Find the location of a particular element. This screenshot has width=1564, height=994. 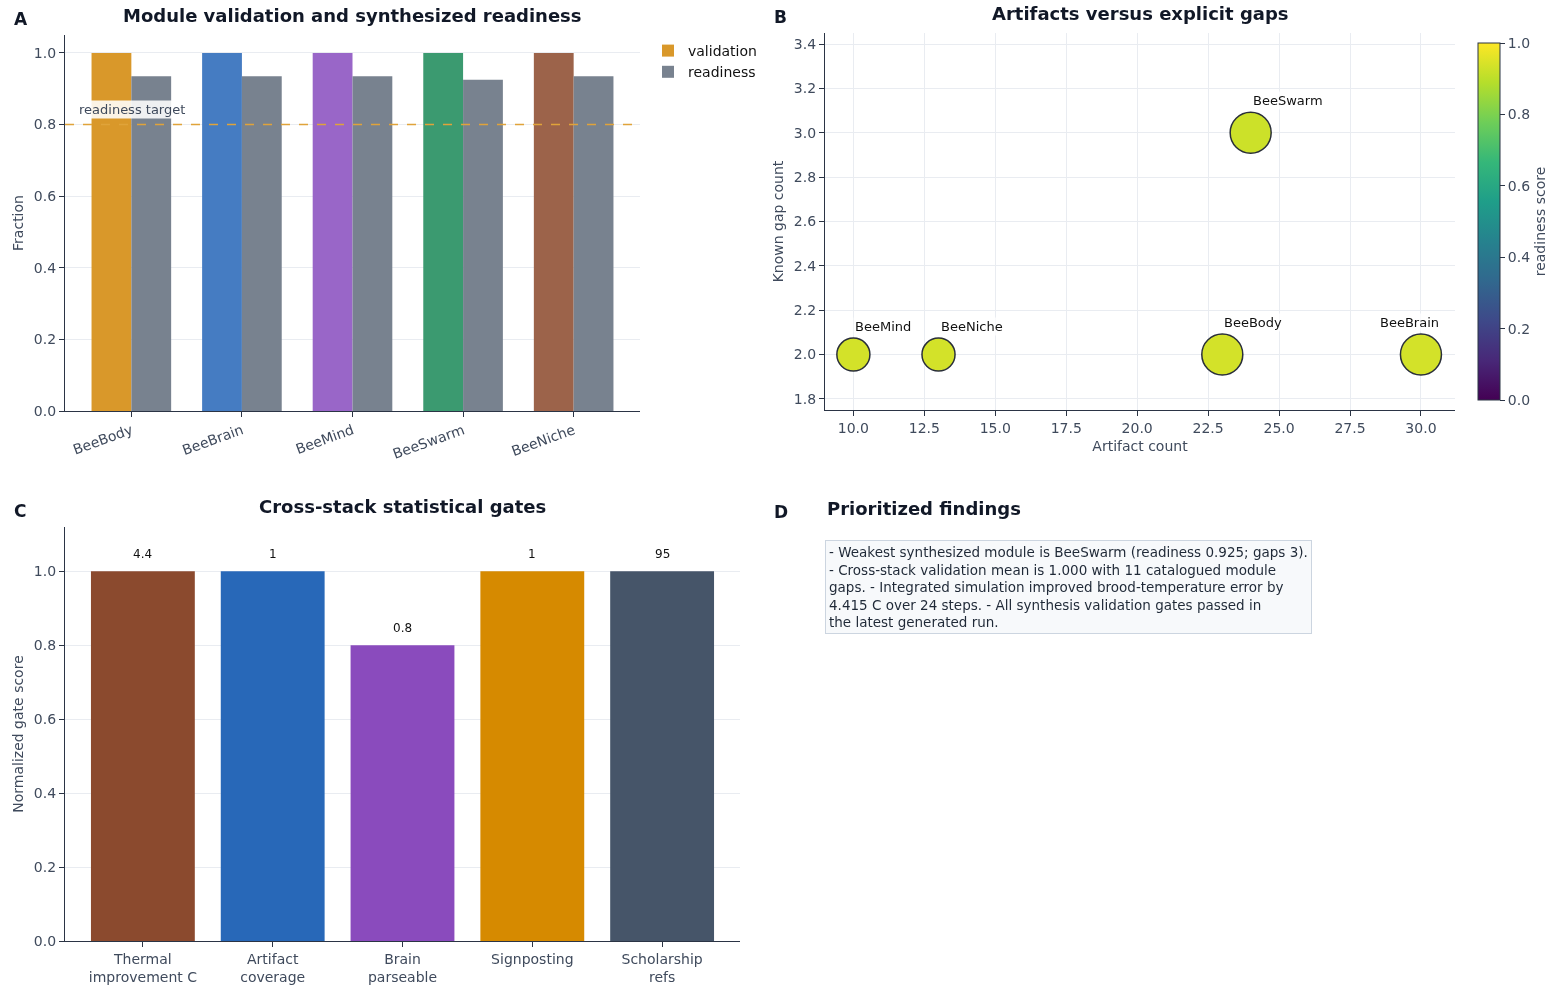

annotation: BeeNiche is located at coordinates (972, 326).